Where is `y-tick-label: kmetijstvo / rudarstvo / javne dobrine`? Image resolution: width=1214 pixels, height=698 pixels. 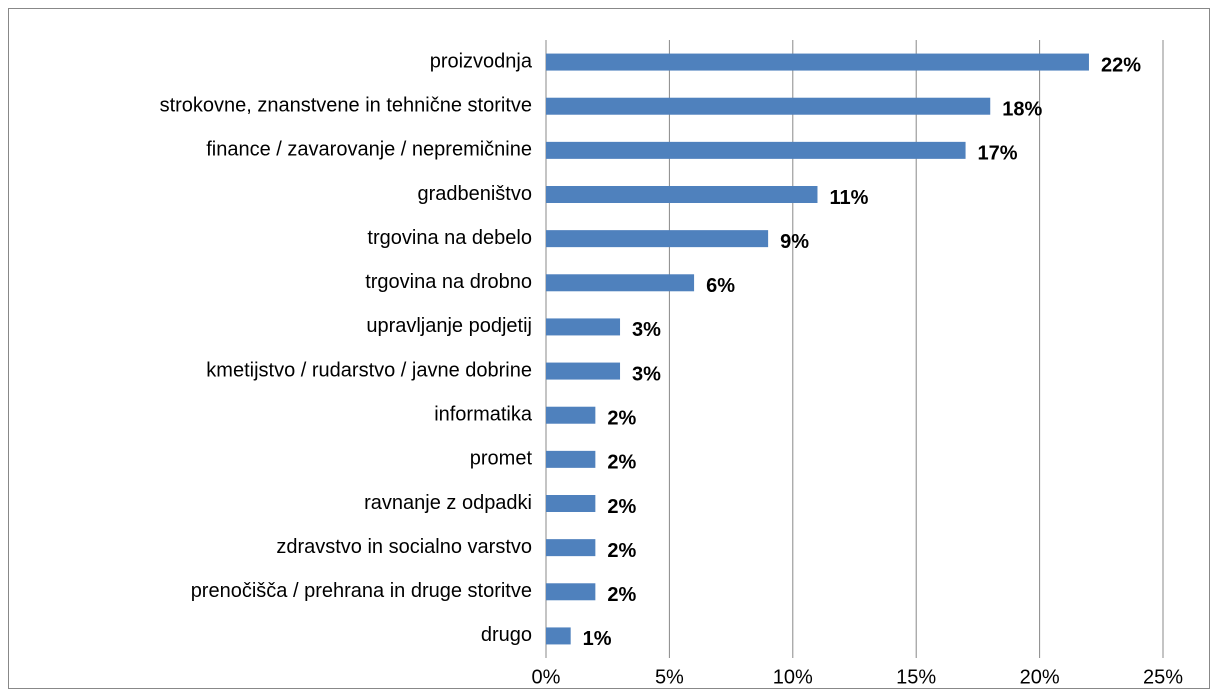
y-tick-label: kmetijstvo / rudarstvo / javne dobrine is located at coordinates (369, 370).